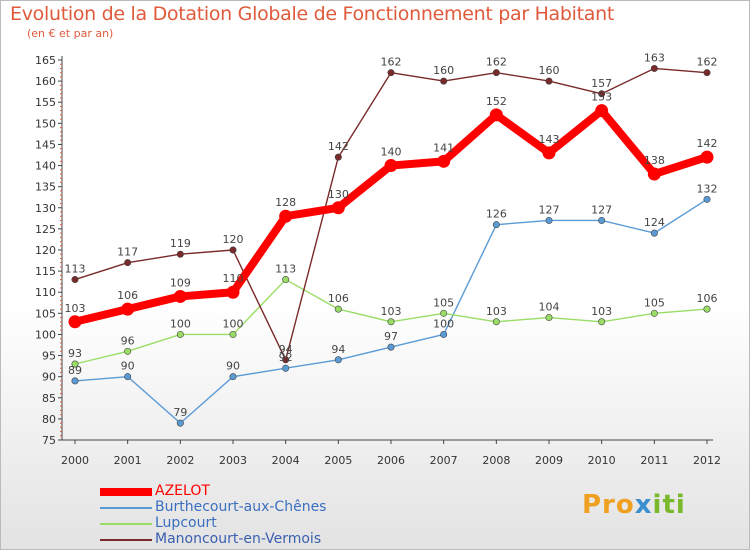 The image size is (750, 550). Describe the element at coordinates (265, 523) in the screenshot. I see `legend-item: Lupcourt` at that location.